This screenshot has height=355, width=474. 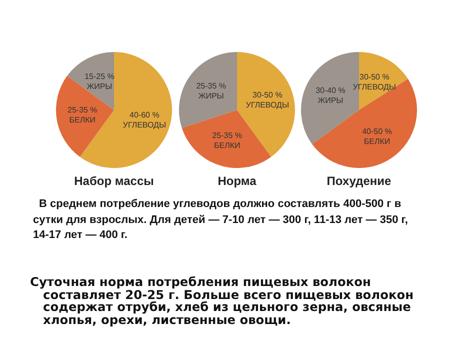 I want to click on text: В среднем потребление углеводов должно составлять 400-500 г в сутки для взрослых. Для детей — 7-10 лет — 300 г, 11-13 лет — 350 г, 14-17 лет — 400 г., so click(x=221, y=220).